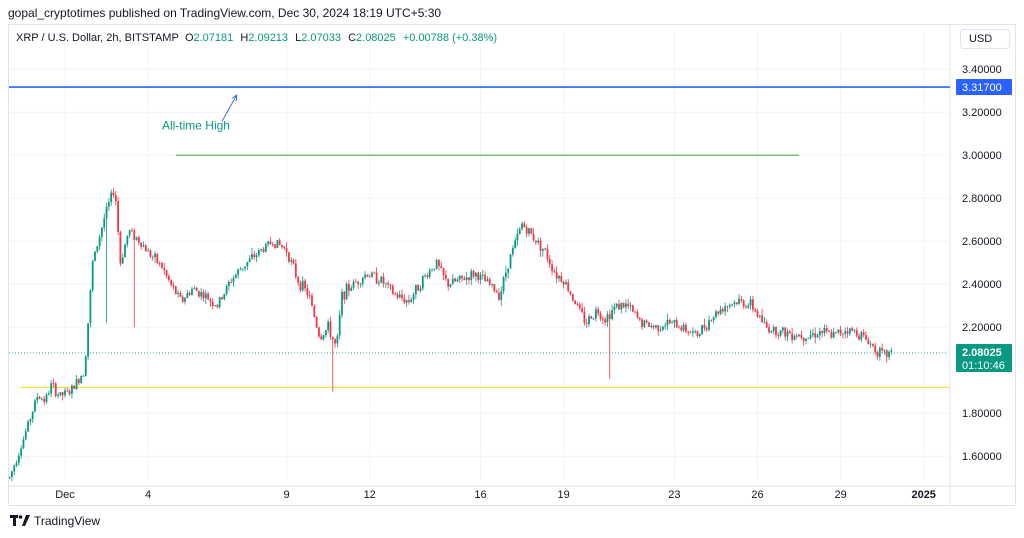 Image resolution: width=1024 pixels, height=538 pixels. What do you see at coordinates (985, 39) in the screenshot?
I see `currency-button: USD` at bounding box center [985, 39].